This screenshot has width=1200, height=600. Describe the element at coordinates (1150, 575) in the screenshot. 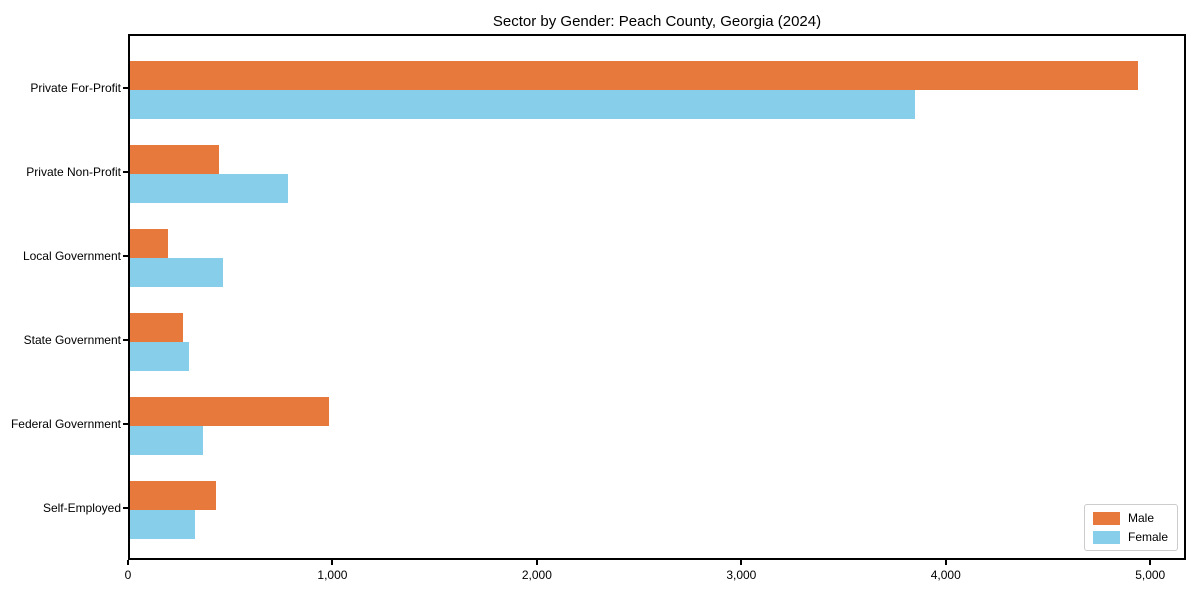

I see `x-tick-label-5-000: 5,000` at that location.